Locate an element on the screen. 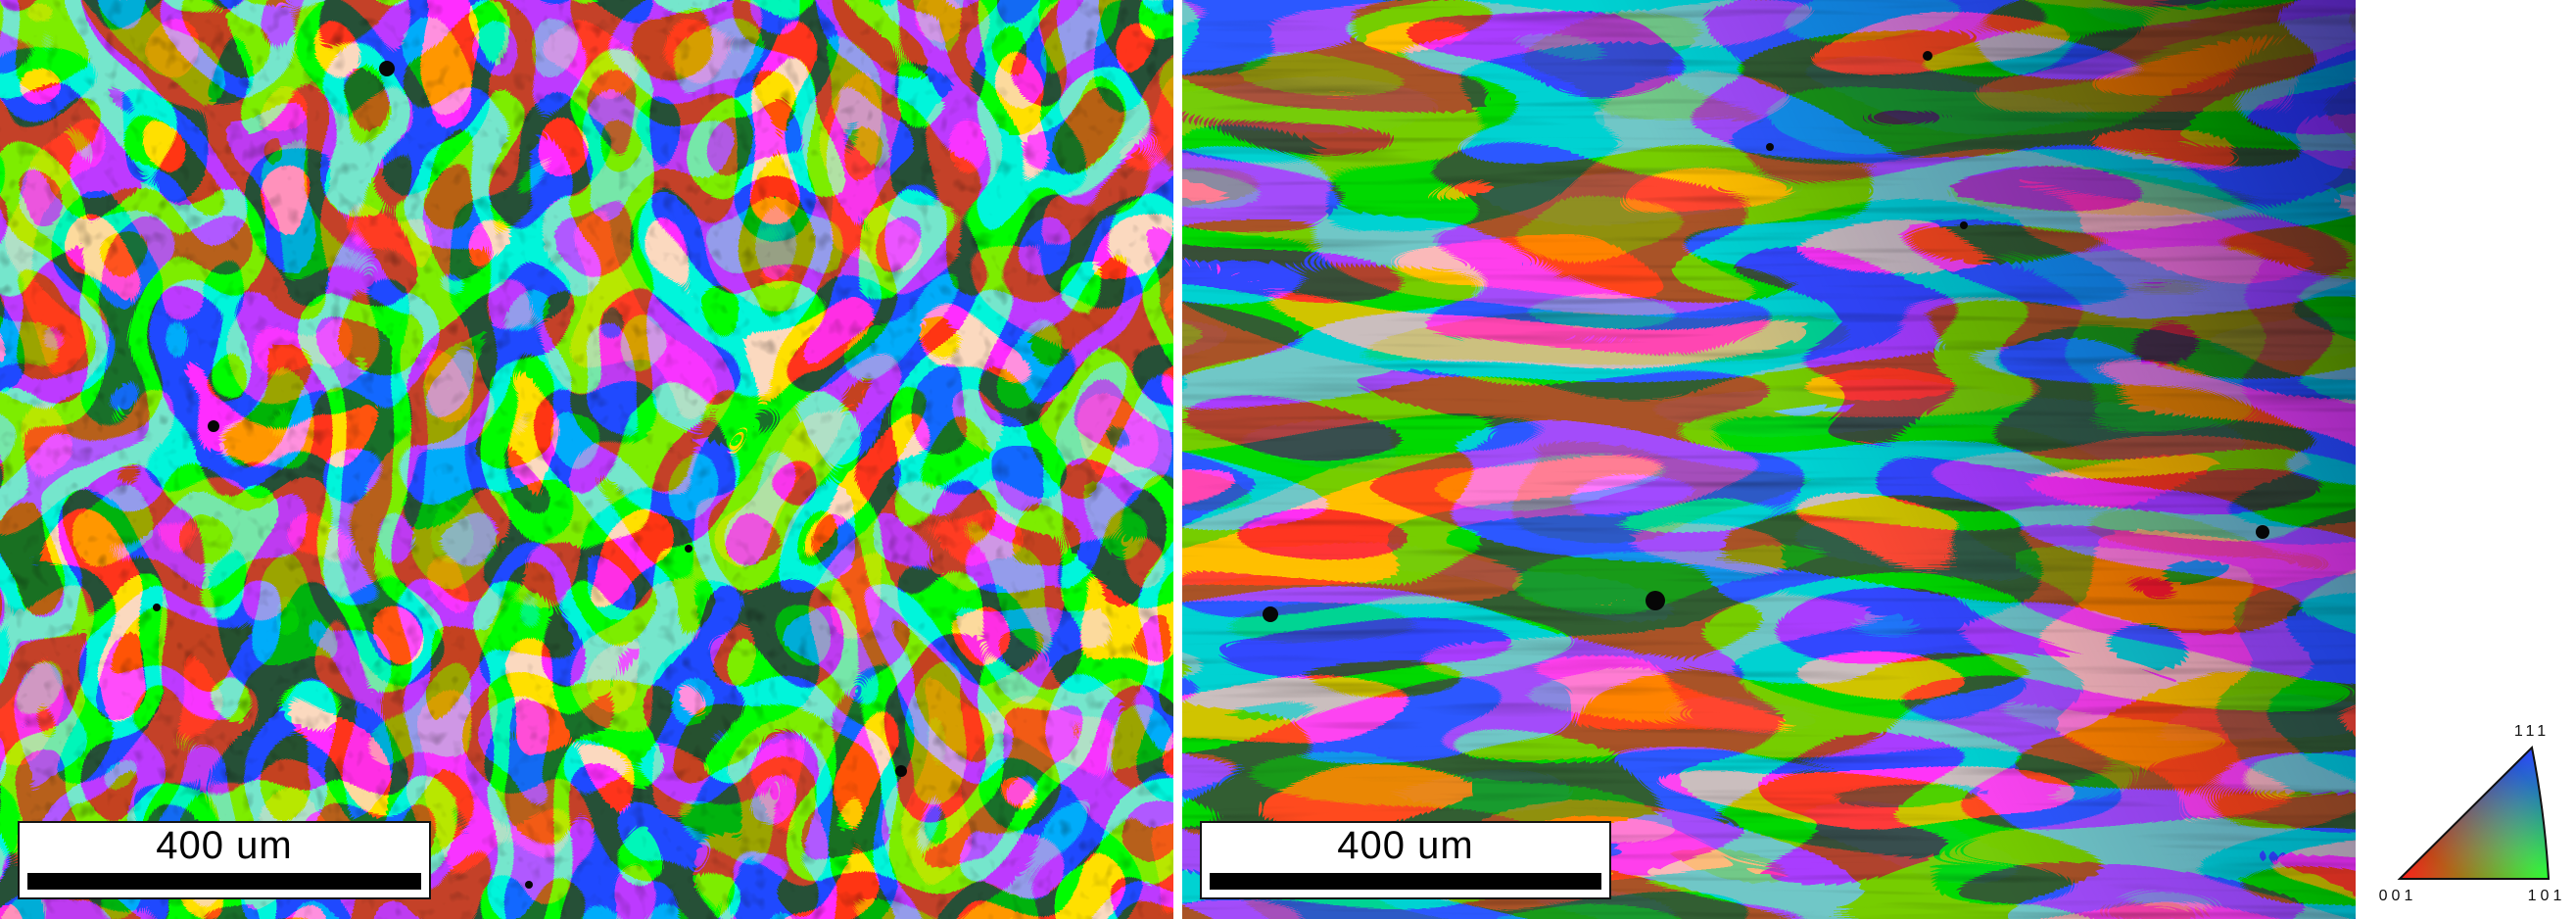  ipf-label-001: 001 is located at coordinates (2398, 896).